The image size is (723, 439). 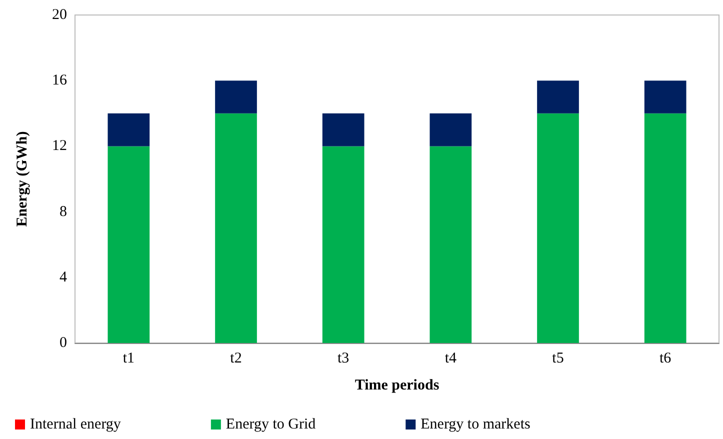 What do you see at coordinates (665, 358) in the screenshot?
I see `x-tick-label: t6` at bounding box center [665, 358].